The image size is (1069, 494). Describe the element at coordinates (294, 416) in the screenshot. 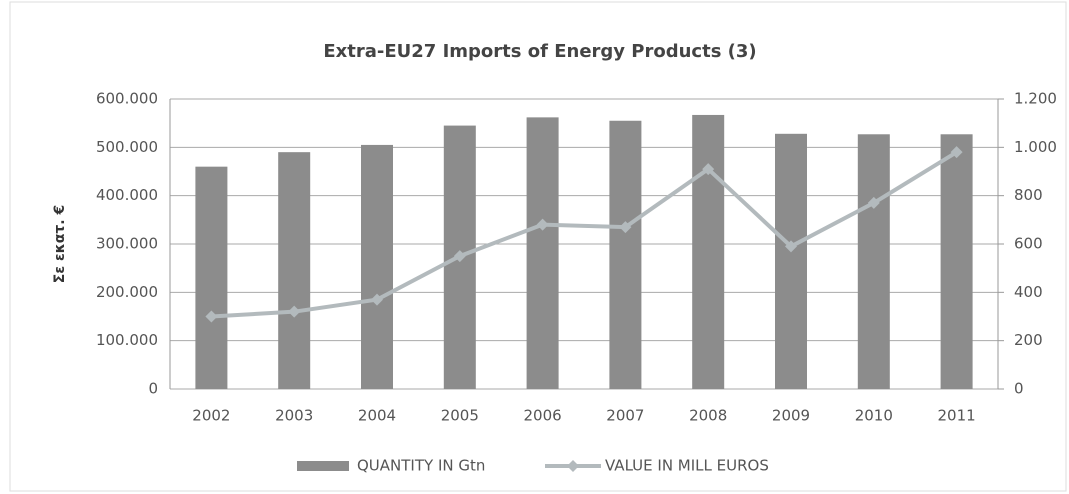

I see `x-tick-label: 2003` at that location.